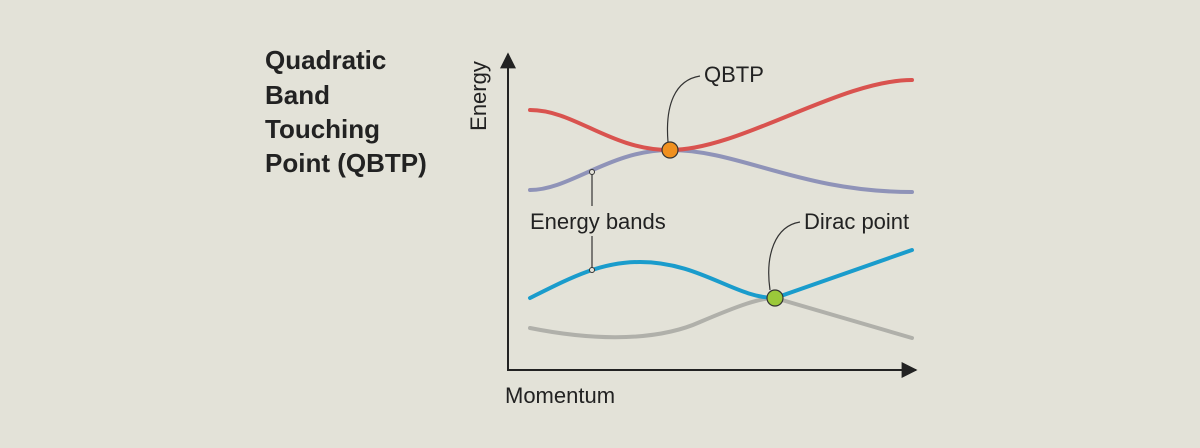 The image size is (1200, 448). Describe the element at coordinates (325, 60) in the screenshot. I see `title-line: Quadratic` at that location.